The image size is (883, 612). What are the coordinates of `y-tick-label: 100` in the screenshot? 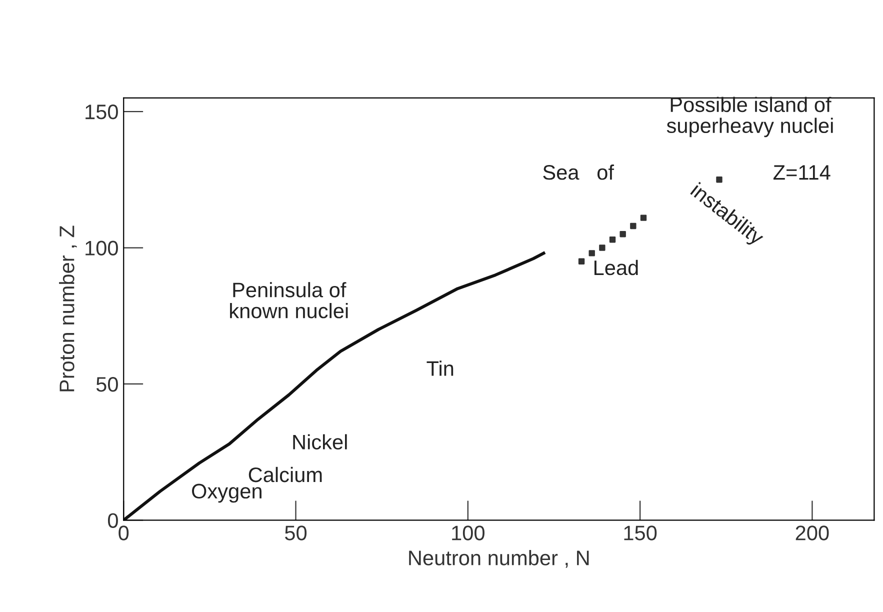 It's located at (102, 248).